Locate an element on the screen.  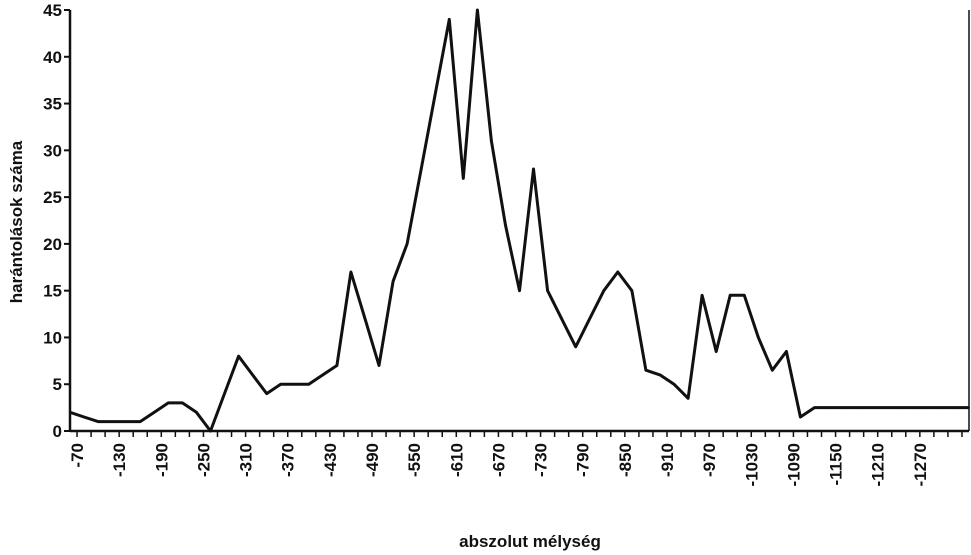
y-tick-label: 45 is located at coordinates (52, 10).